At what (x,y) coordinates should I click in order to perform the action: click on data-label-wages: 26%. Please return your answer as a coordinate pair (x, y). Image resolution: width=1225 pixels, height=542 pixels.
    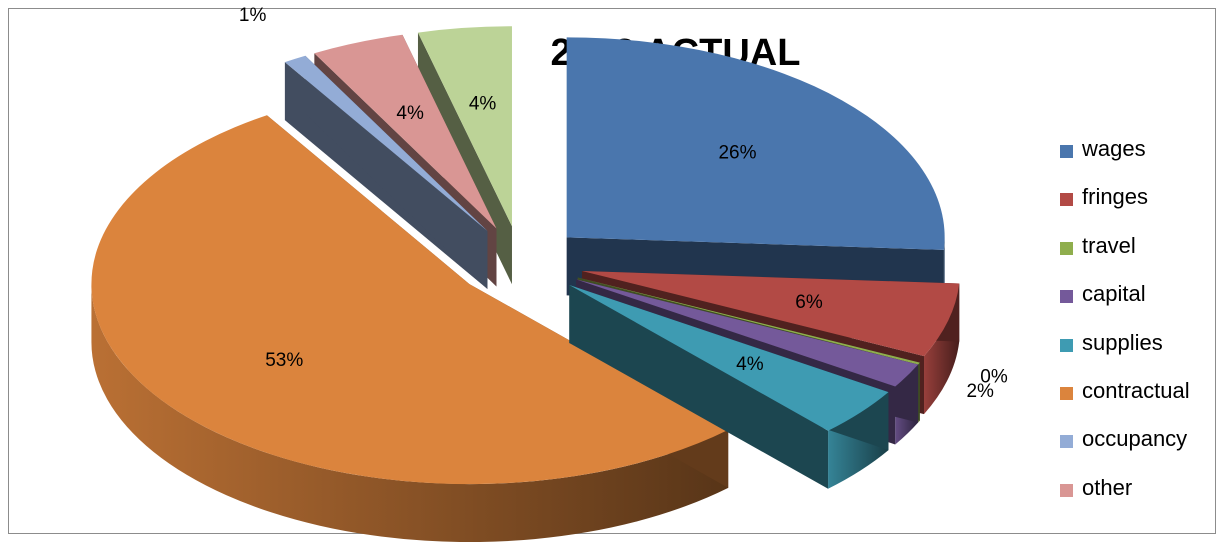
    Looking at the image, I should click on (737, 152).